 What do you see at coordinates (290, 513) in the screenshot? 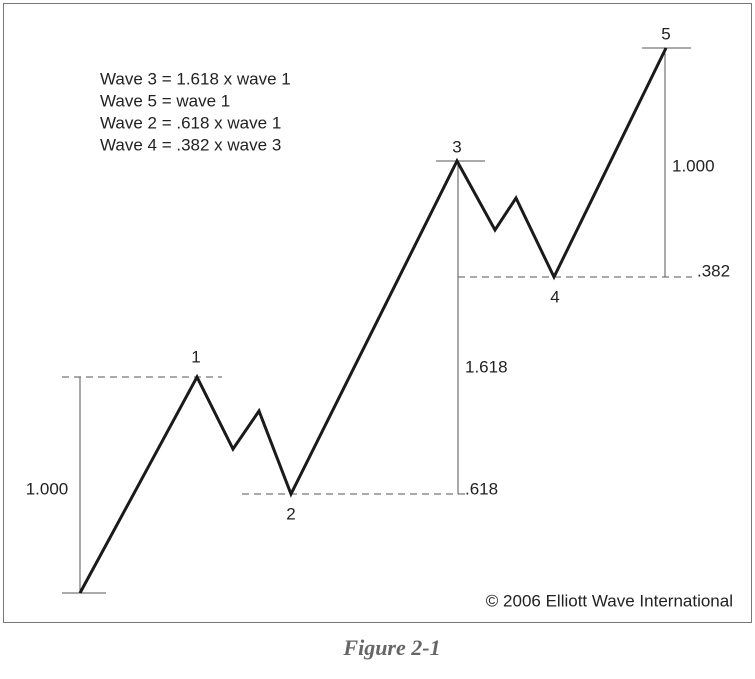
I see `wave-label: 2` at bounding box center [290, 513].